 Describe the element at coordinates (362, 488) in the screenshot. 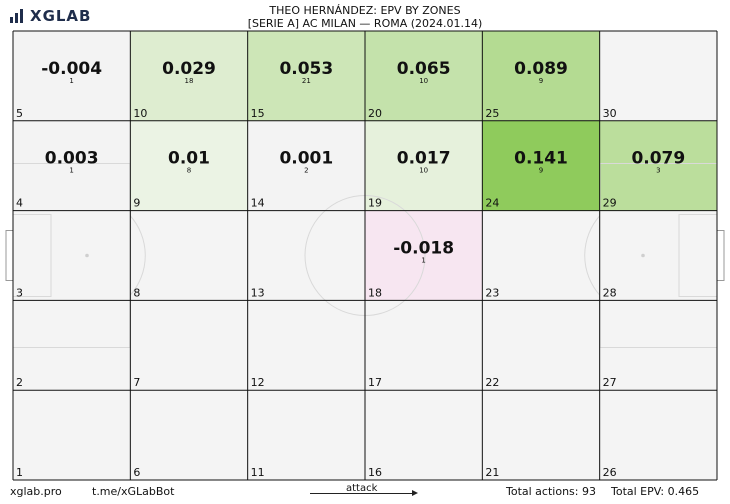

I see `attack-label: attack` at that location.